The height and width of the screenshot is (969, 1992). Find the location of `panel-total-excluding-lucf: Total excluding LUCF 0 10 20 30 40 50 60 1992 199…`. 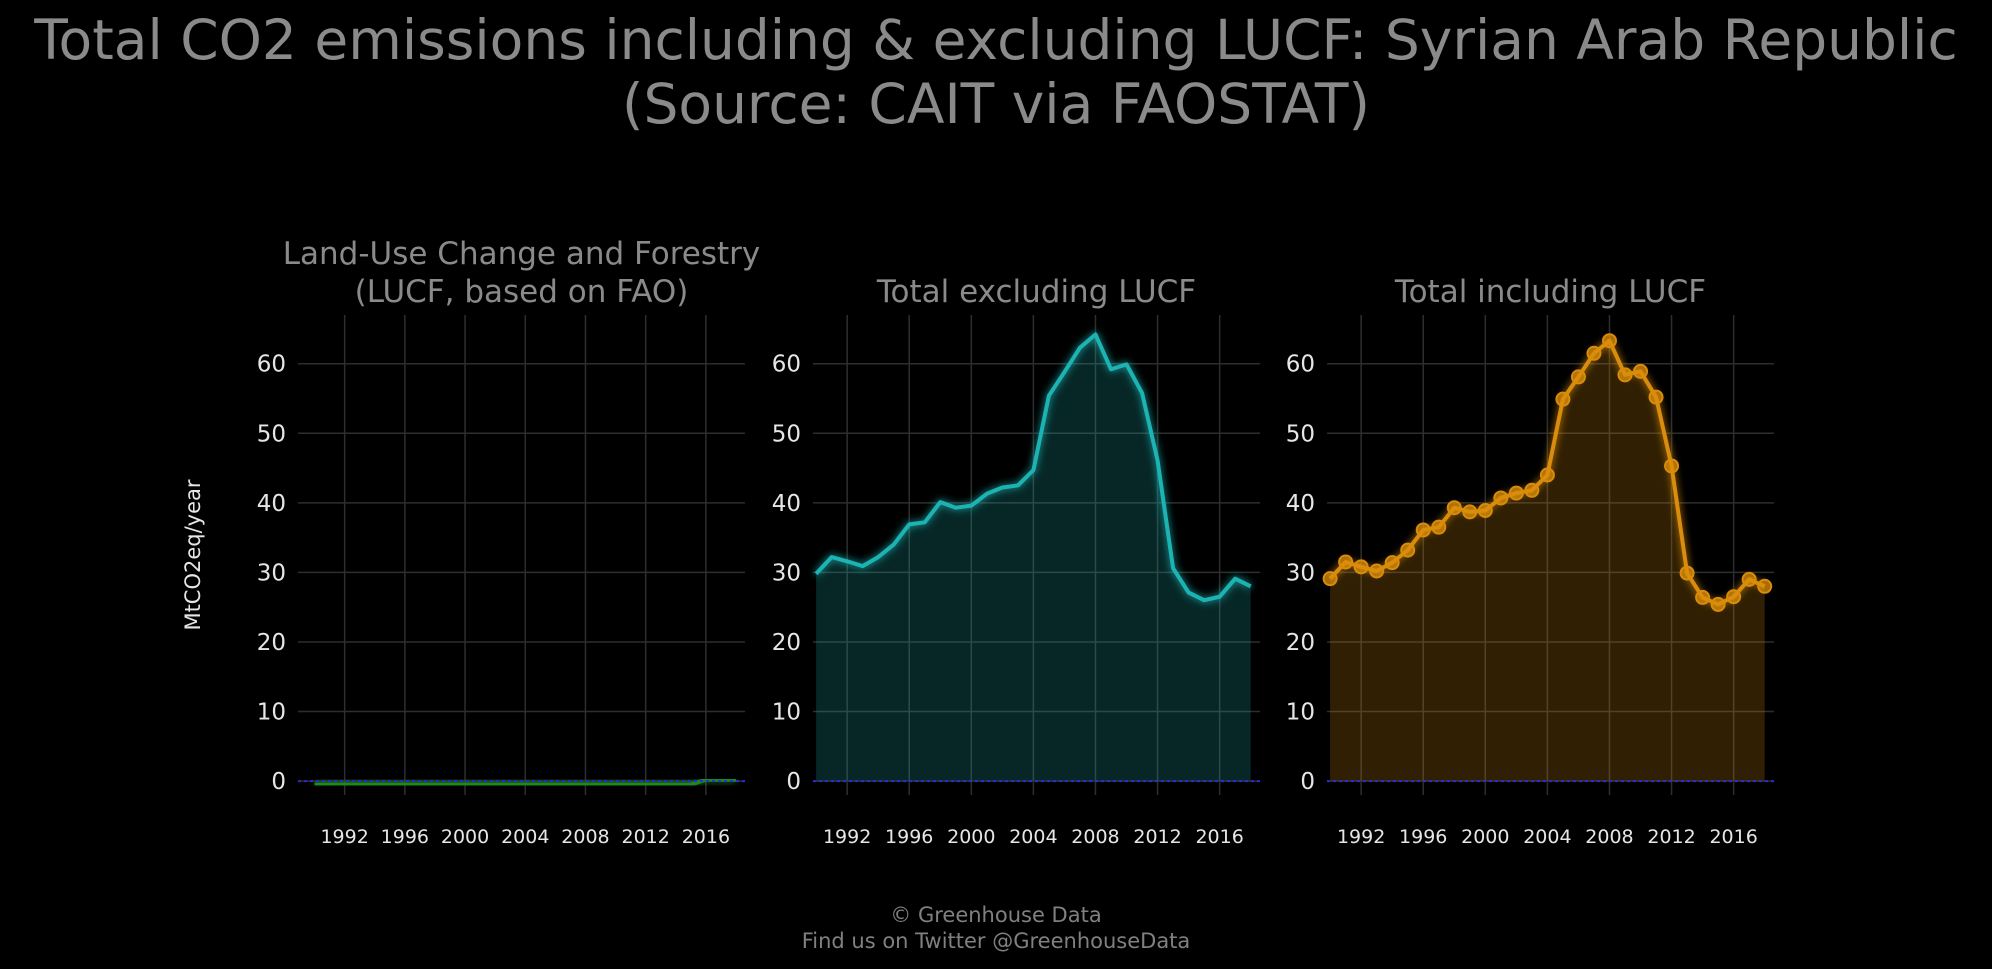

panel-total-excluding-lucf: Total excluding LUCF 0 10 20 30 40 50 60 1992 199… is located at coordinates (1016, 561).